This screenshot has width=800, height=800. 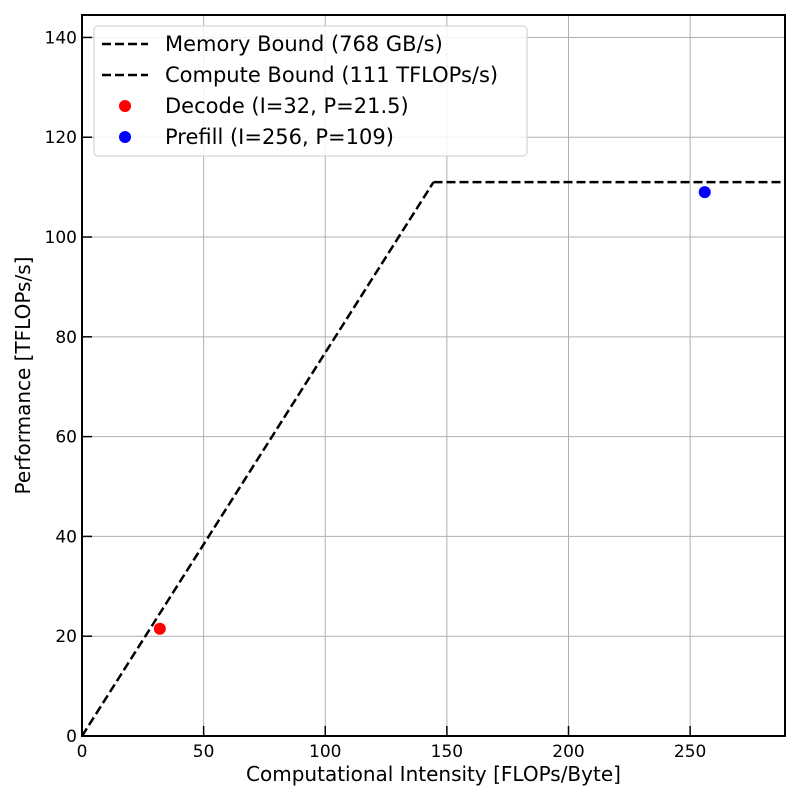 I want to click on x-tick-label: 100, so click(x=325, y=752).